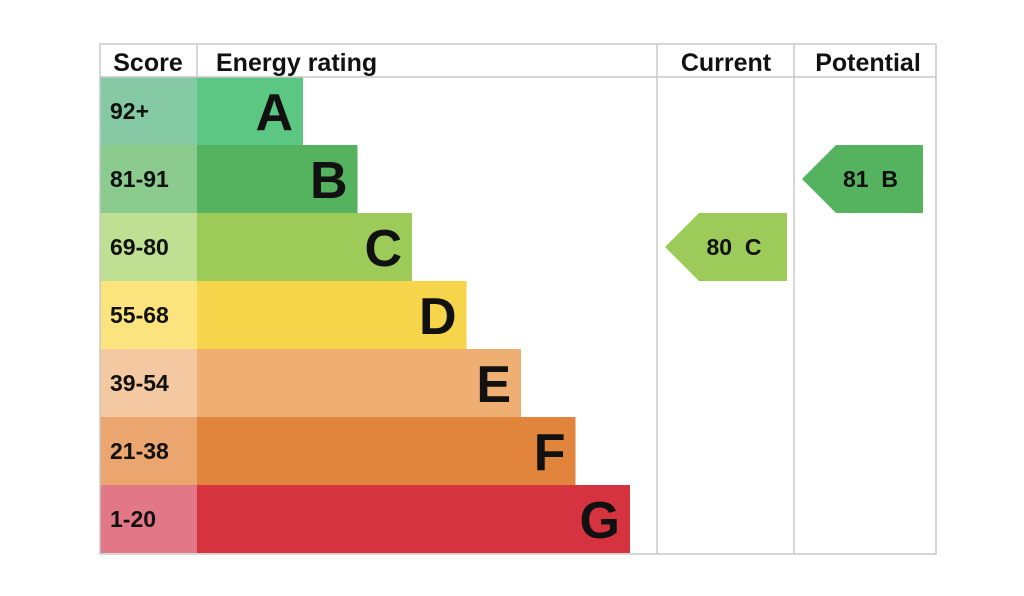 The image size is (1024, 596). Describe the element at coordinates (726, 63) in the screenshot. I see `current-header: Current` at that location.